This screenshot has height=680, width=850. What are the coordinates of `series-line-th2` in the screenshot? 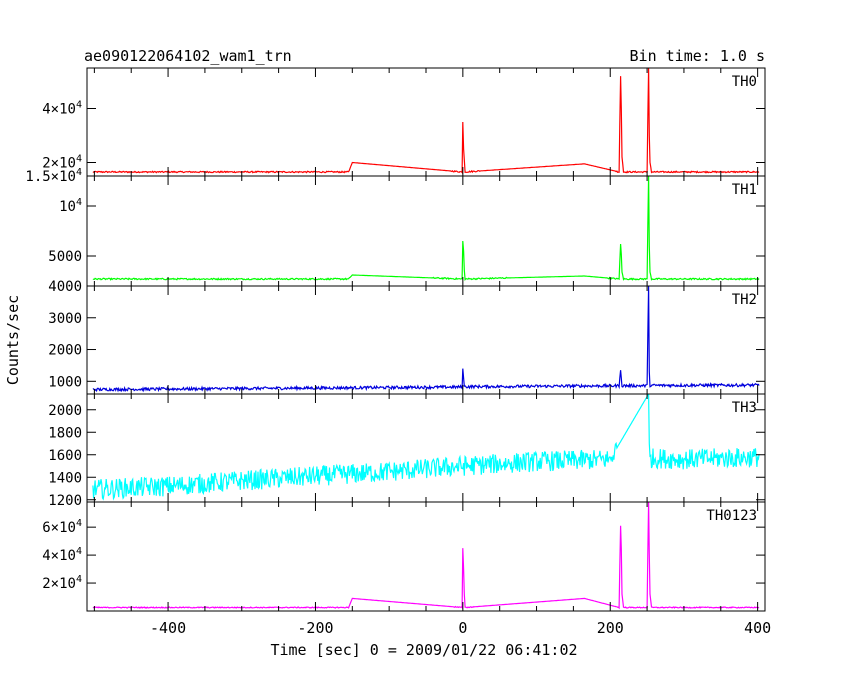 It's located at (426, 339).